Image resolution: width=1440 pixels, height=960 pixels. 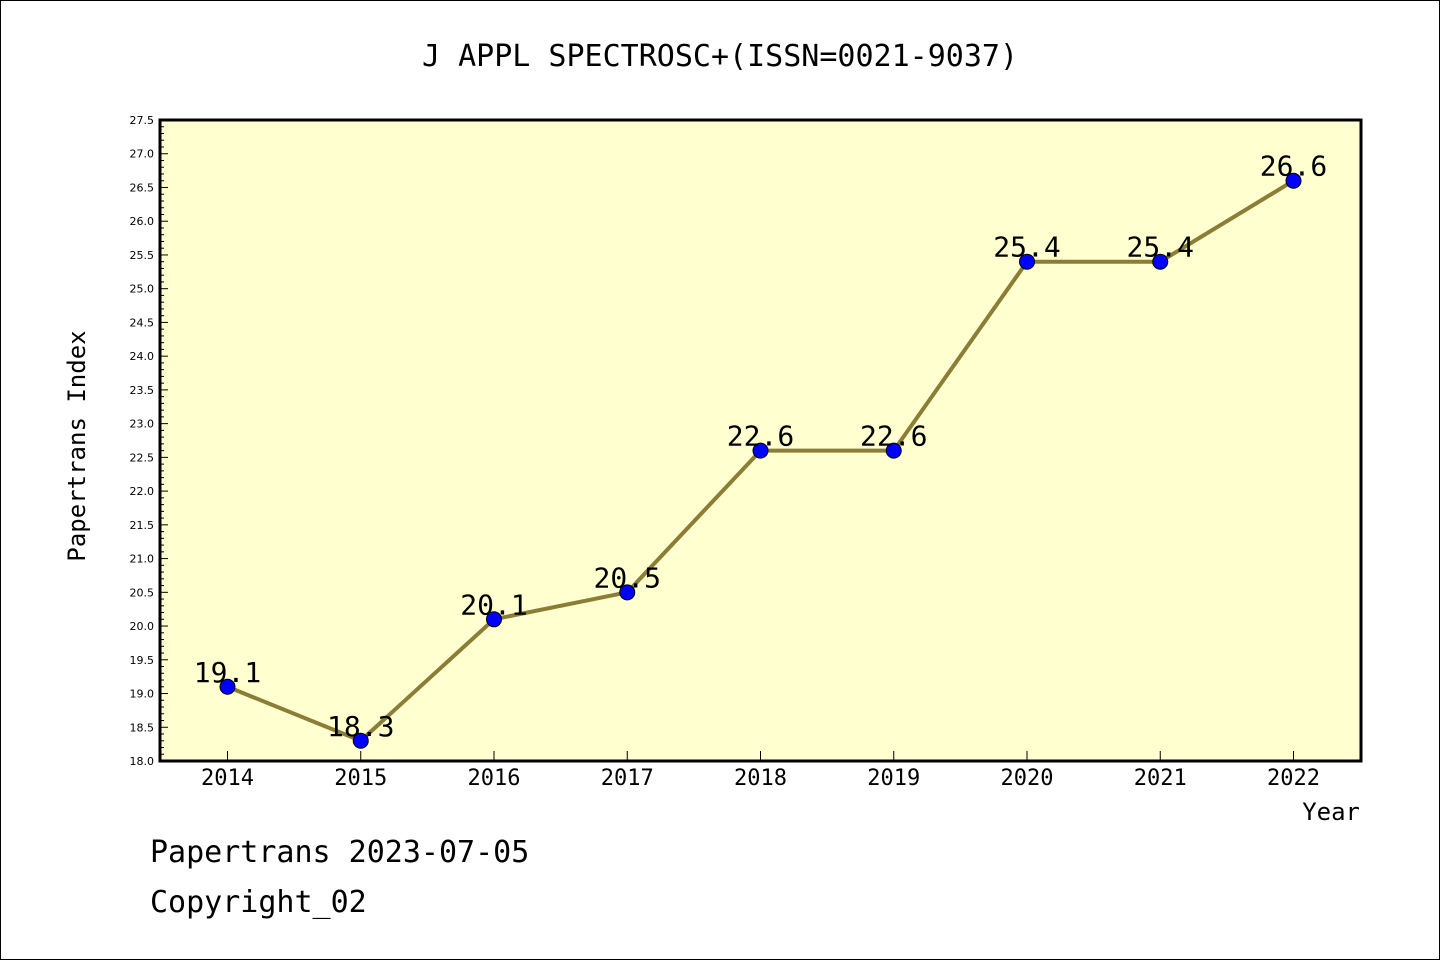 I want to click on x-axis: 2014 2015 2016 2017 2018 2019 2020 2021 2022, so click(x=760, y=771).